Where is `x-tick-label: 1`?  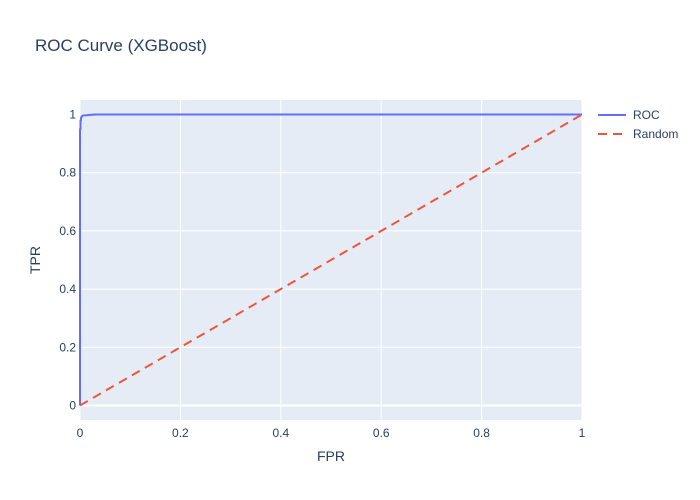 x-tick-label: 1 is located at coordinates (582, 433).